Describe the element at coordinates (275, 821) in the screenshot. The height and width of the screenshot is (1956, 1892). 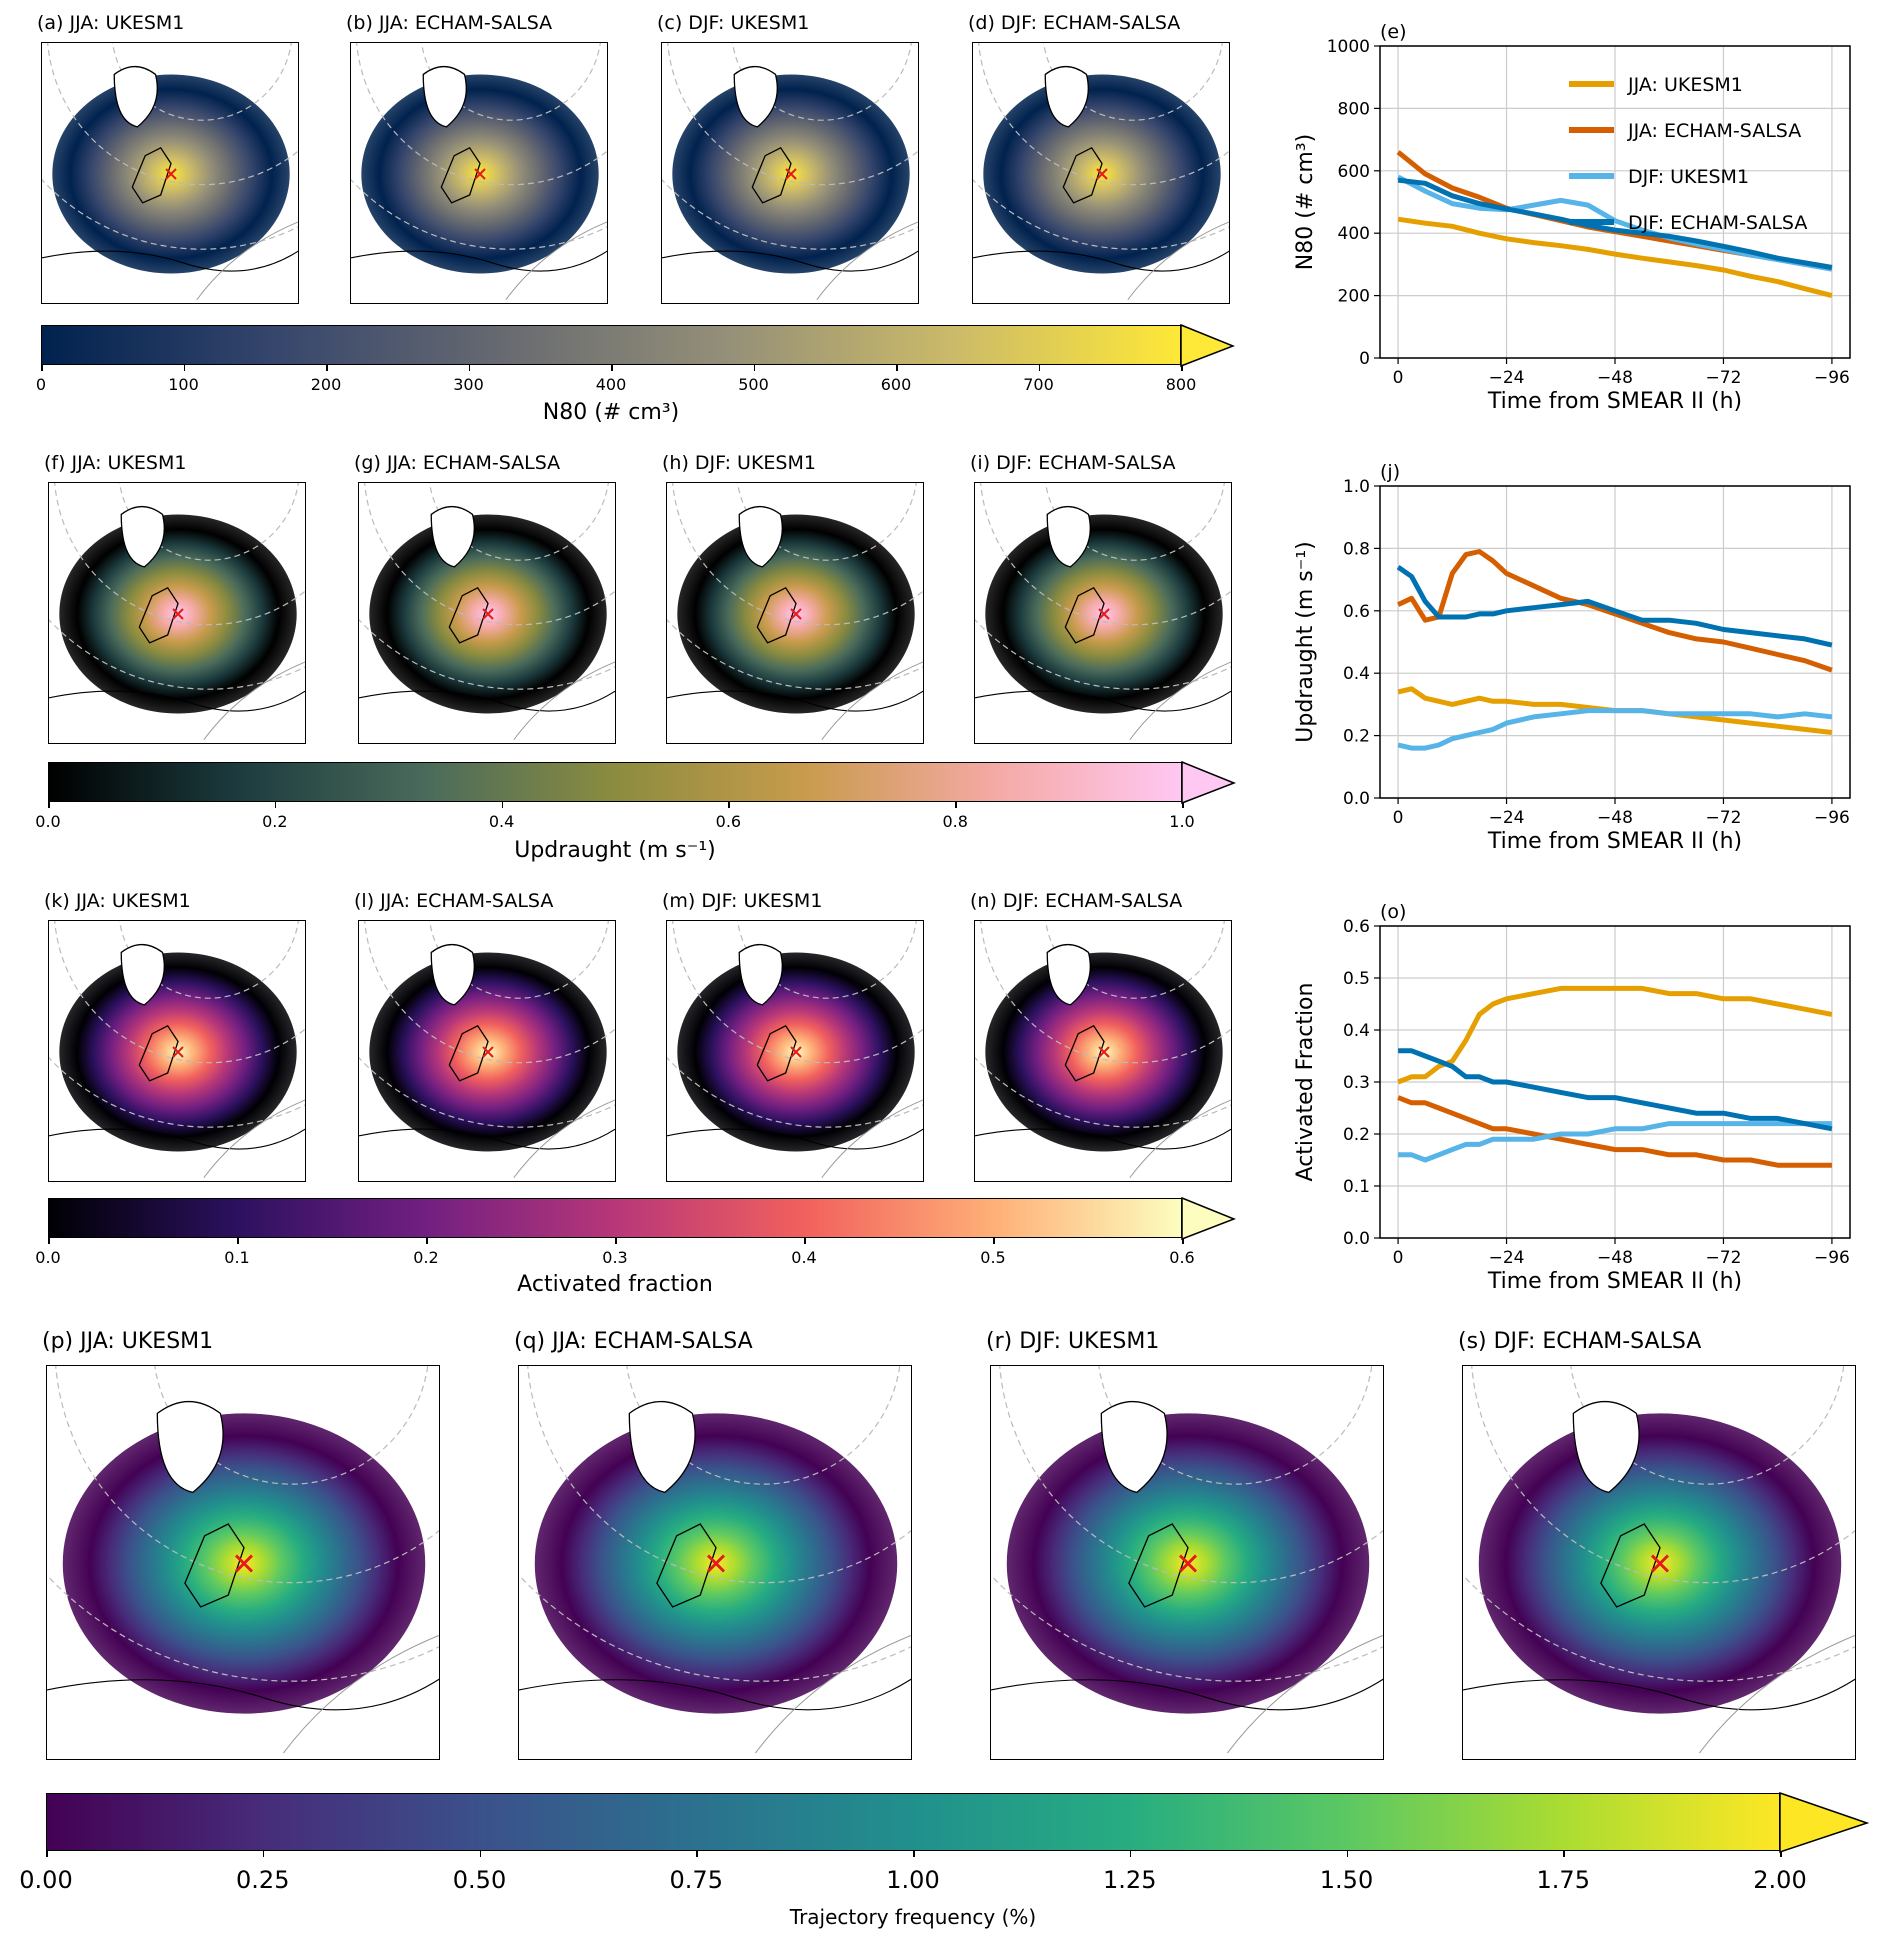
I see `colorbar-tick-label: 0.2` at that location.